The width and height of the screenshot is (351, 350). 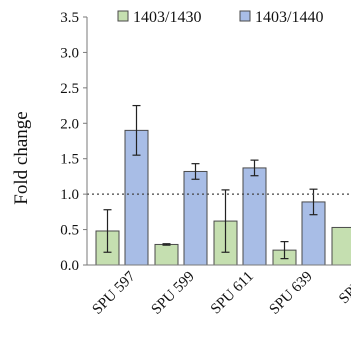 What do you see at coordinates (167, 17) in the screenshot?
I see `legend-label-1403-1430: 1403/1430` at bounding box center [167, 17].